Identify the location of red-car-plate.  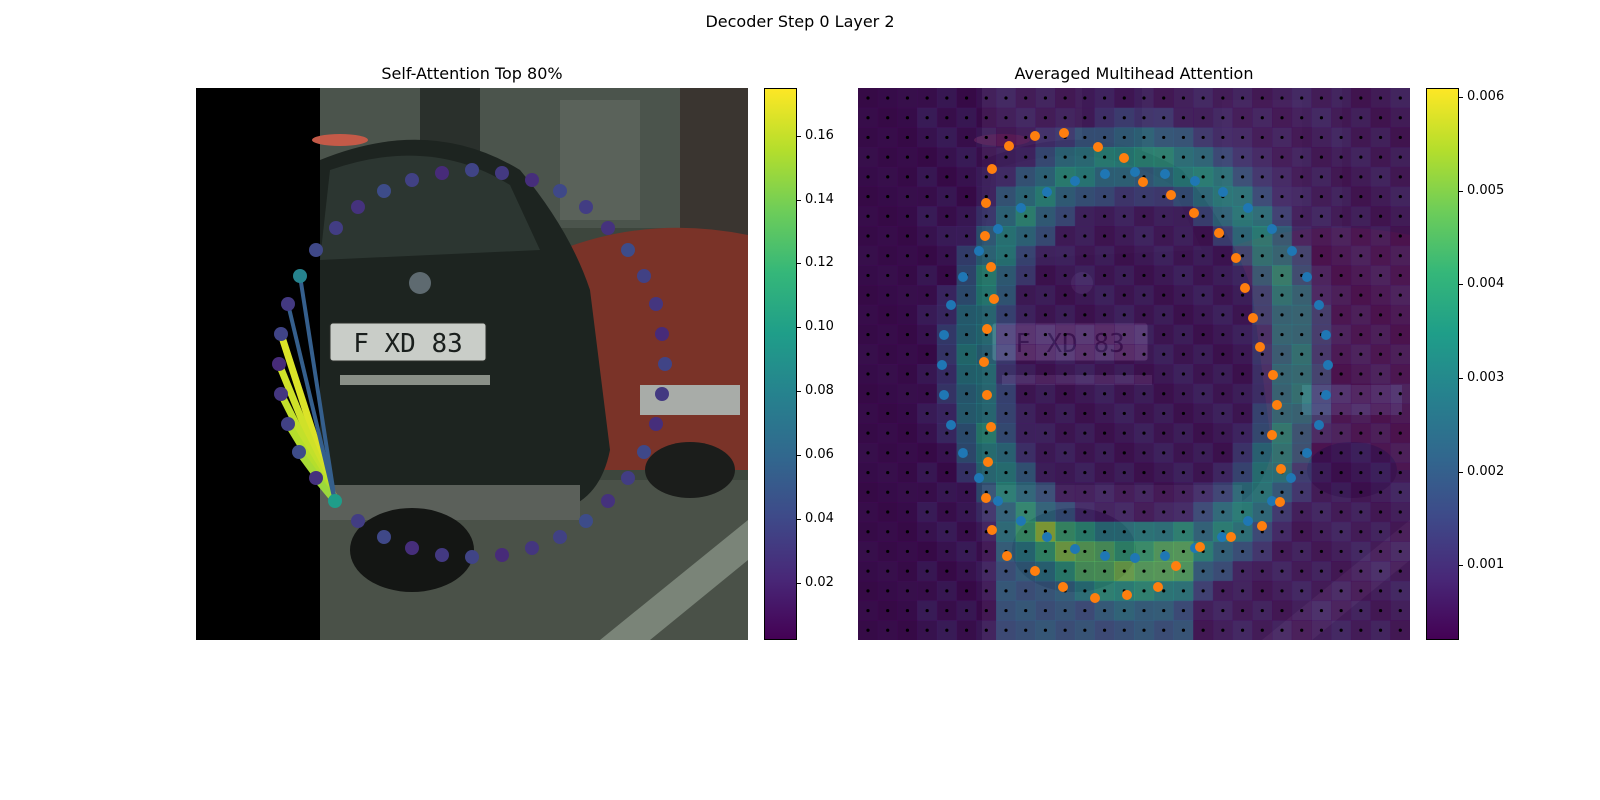
(690, 400).